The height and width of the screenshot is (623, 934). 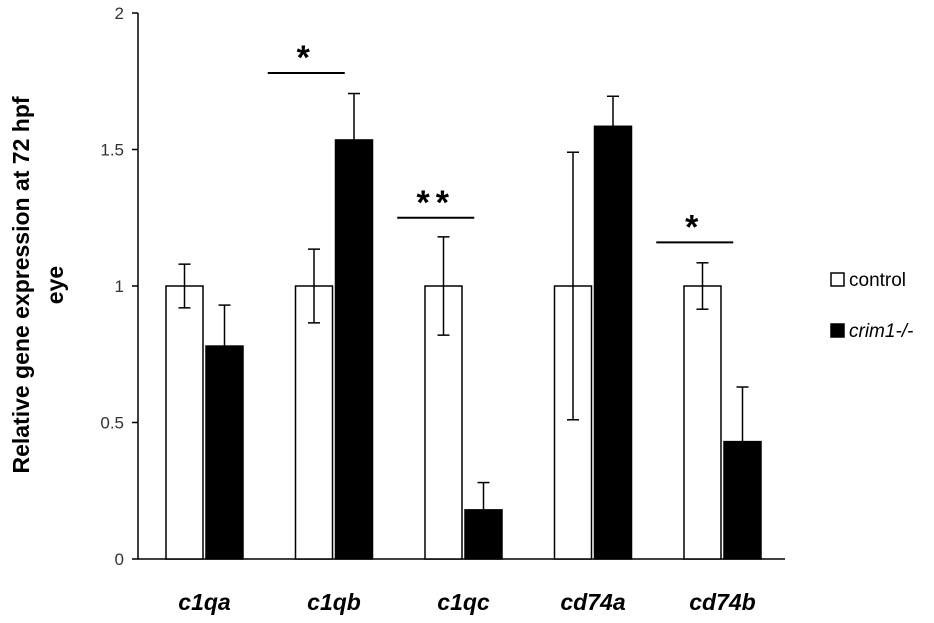 I want to click on y-axis-label-line1: Relative gene expression at 72 hpf, so click(x=21, y=284).